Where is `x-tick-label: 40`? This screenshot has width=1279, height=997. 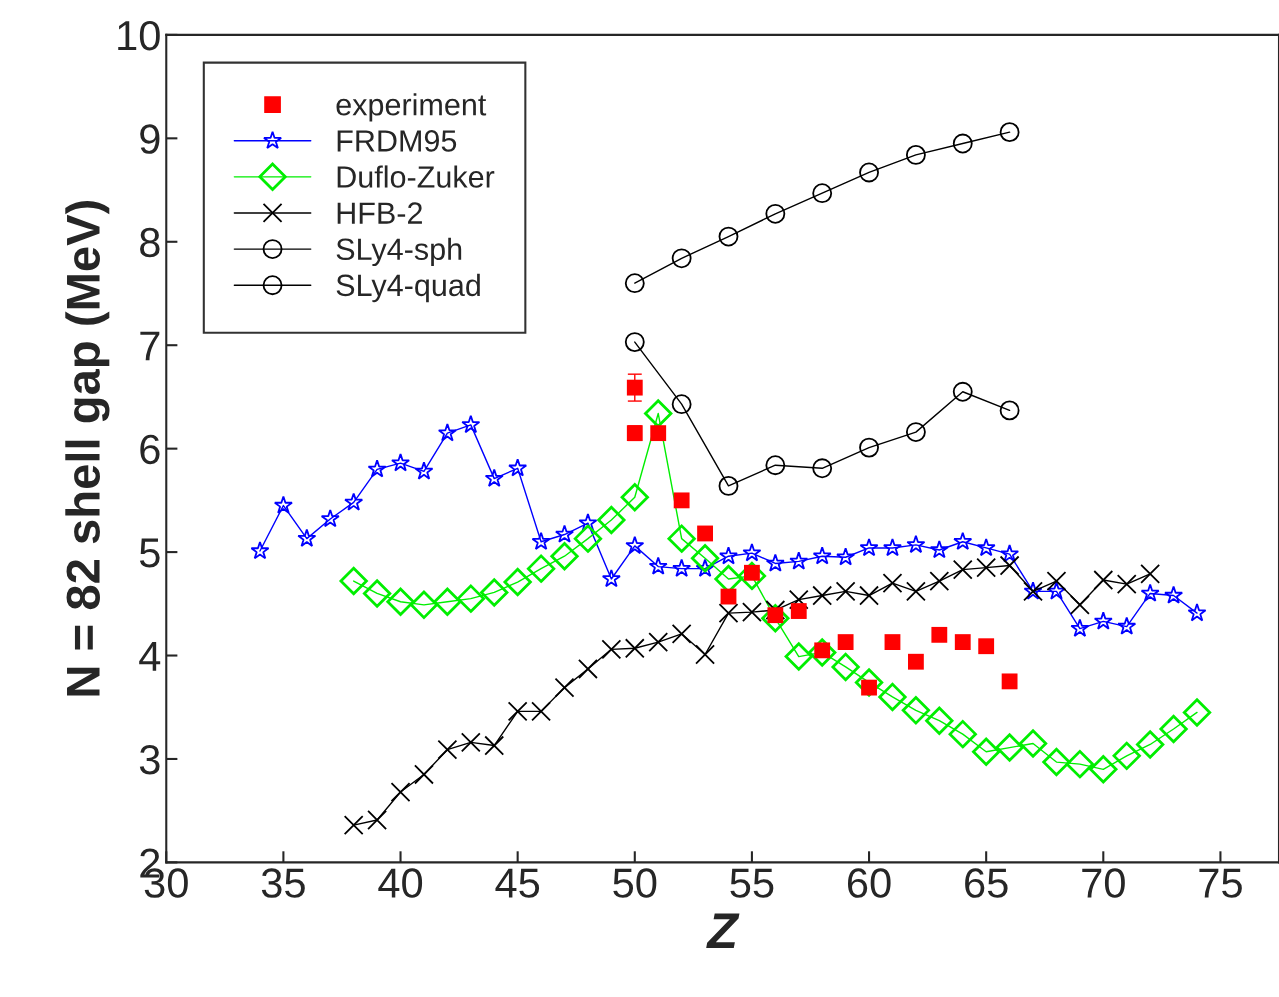
x-tick-label: 40 is located at coordinates (400, 883).